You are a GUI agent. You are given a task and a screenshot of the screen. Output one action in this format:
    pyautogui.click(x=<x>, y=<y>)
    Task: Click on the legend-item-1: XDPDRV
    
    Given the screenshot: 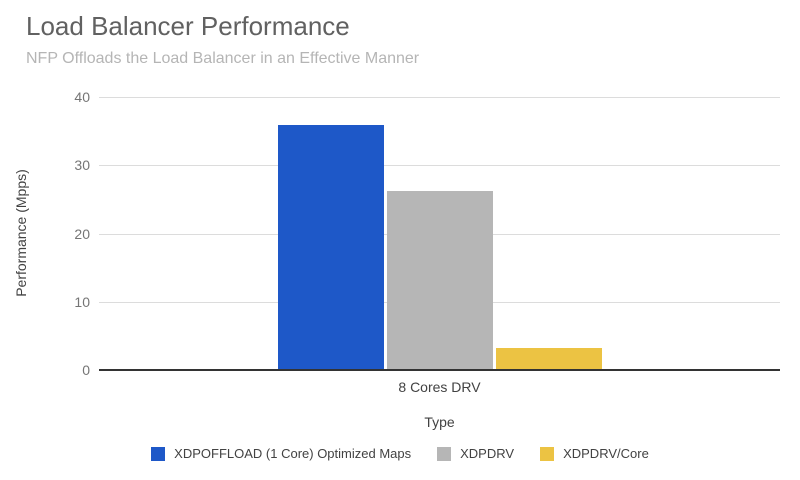 What is the action you would take?
    pyautogui.click(x=475, y=453)
    